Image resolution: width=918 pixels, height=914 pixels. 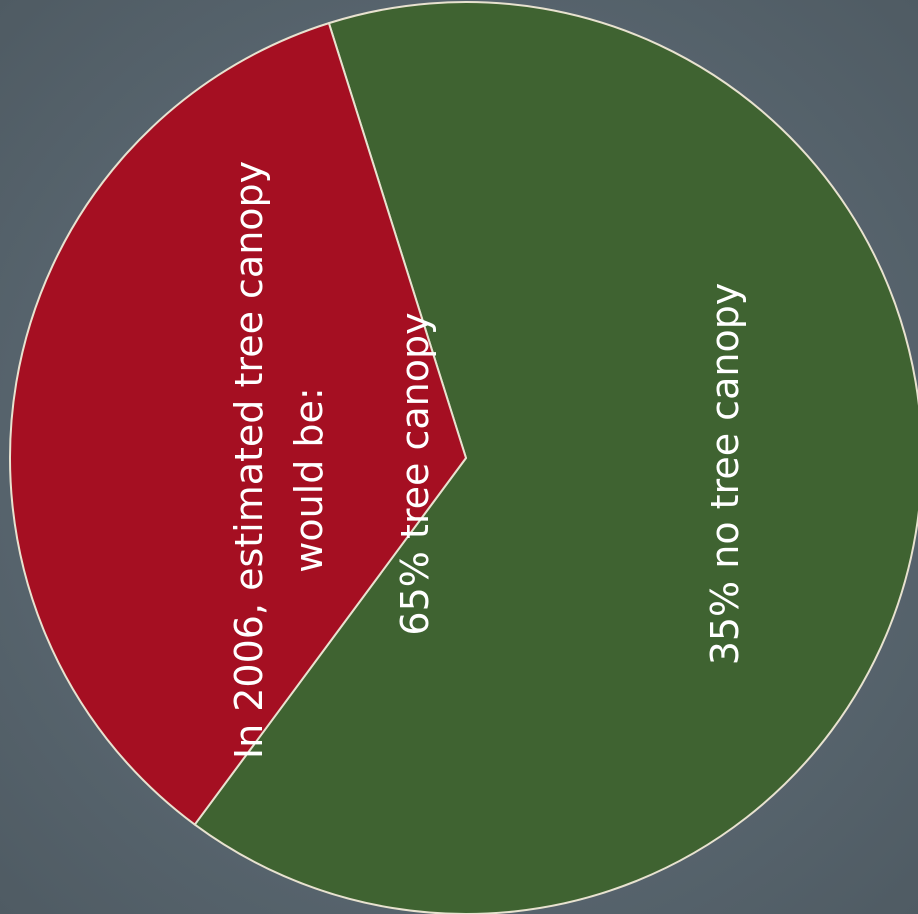 What do you see at coordinates (415, 473) in the screenshot?
I see `slice-label-tree-canopy: 65% tree canopy` at bounding box center [415, 473].